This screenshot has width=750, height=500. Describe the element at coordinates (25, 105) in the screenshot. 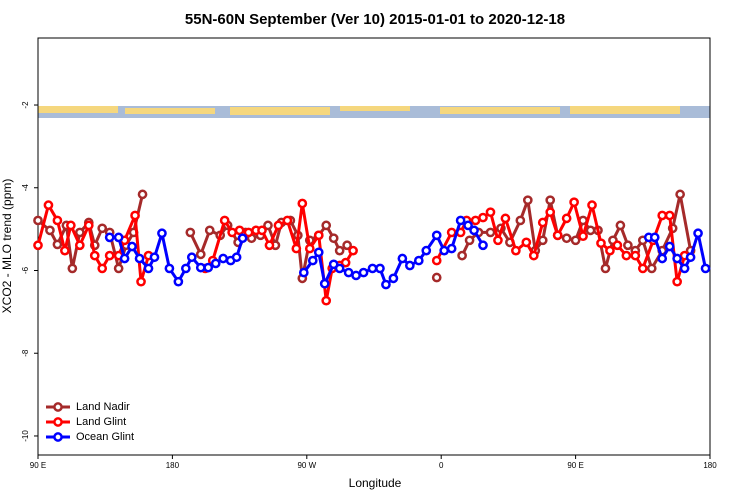

I see `y-tick-label: -2` at that location.